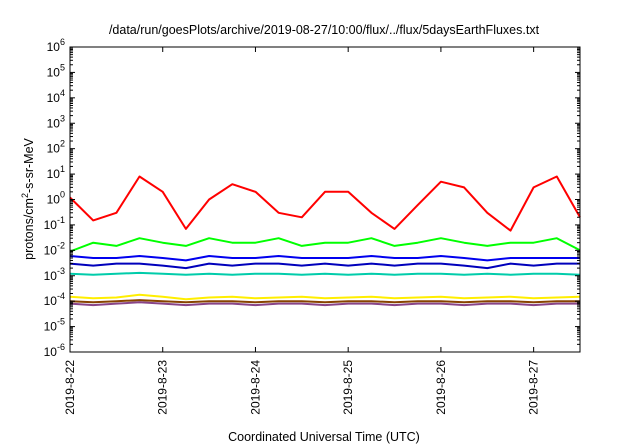  Describe the element at coordinates (56, 147) in the screenshot. I see `y-tick-label: 10²` at that location.